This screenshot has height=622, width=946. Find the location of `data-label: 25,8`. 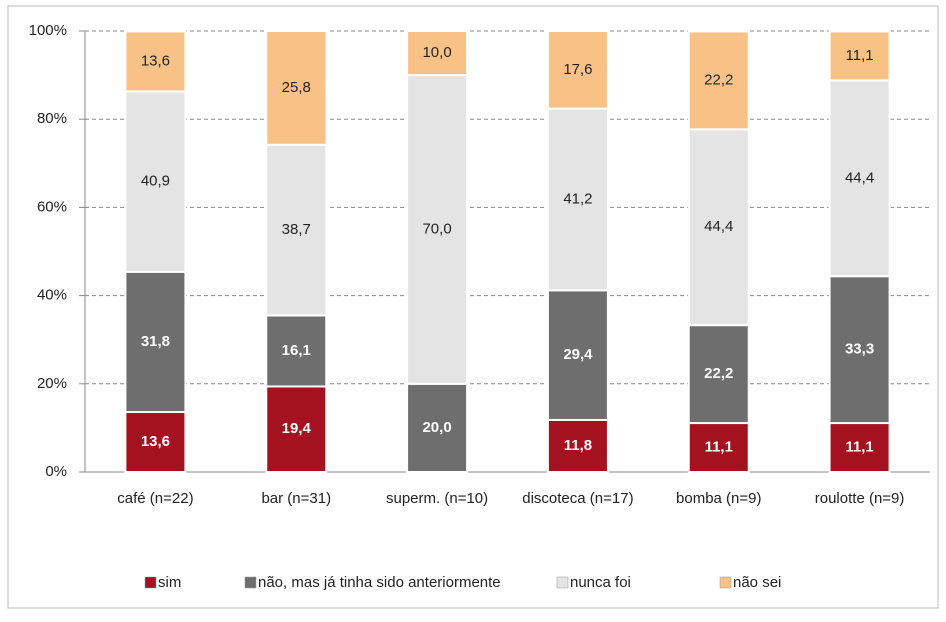

data-label: 25,8 is located at coordinates (296, 87).